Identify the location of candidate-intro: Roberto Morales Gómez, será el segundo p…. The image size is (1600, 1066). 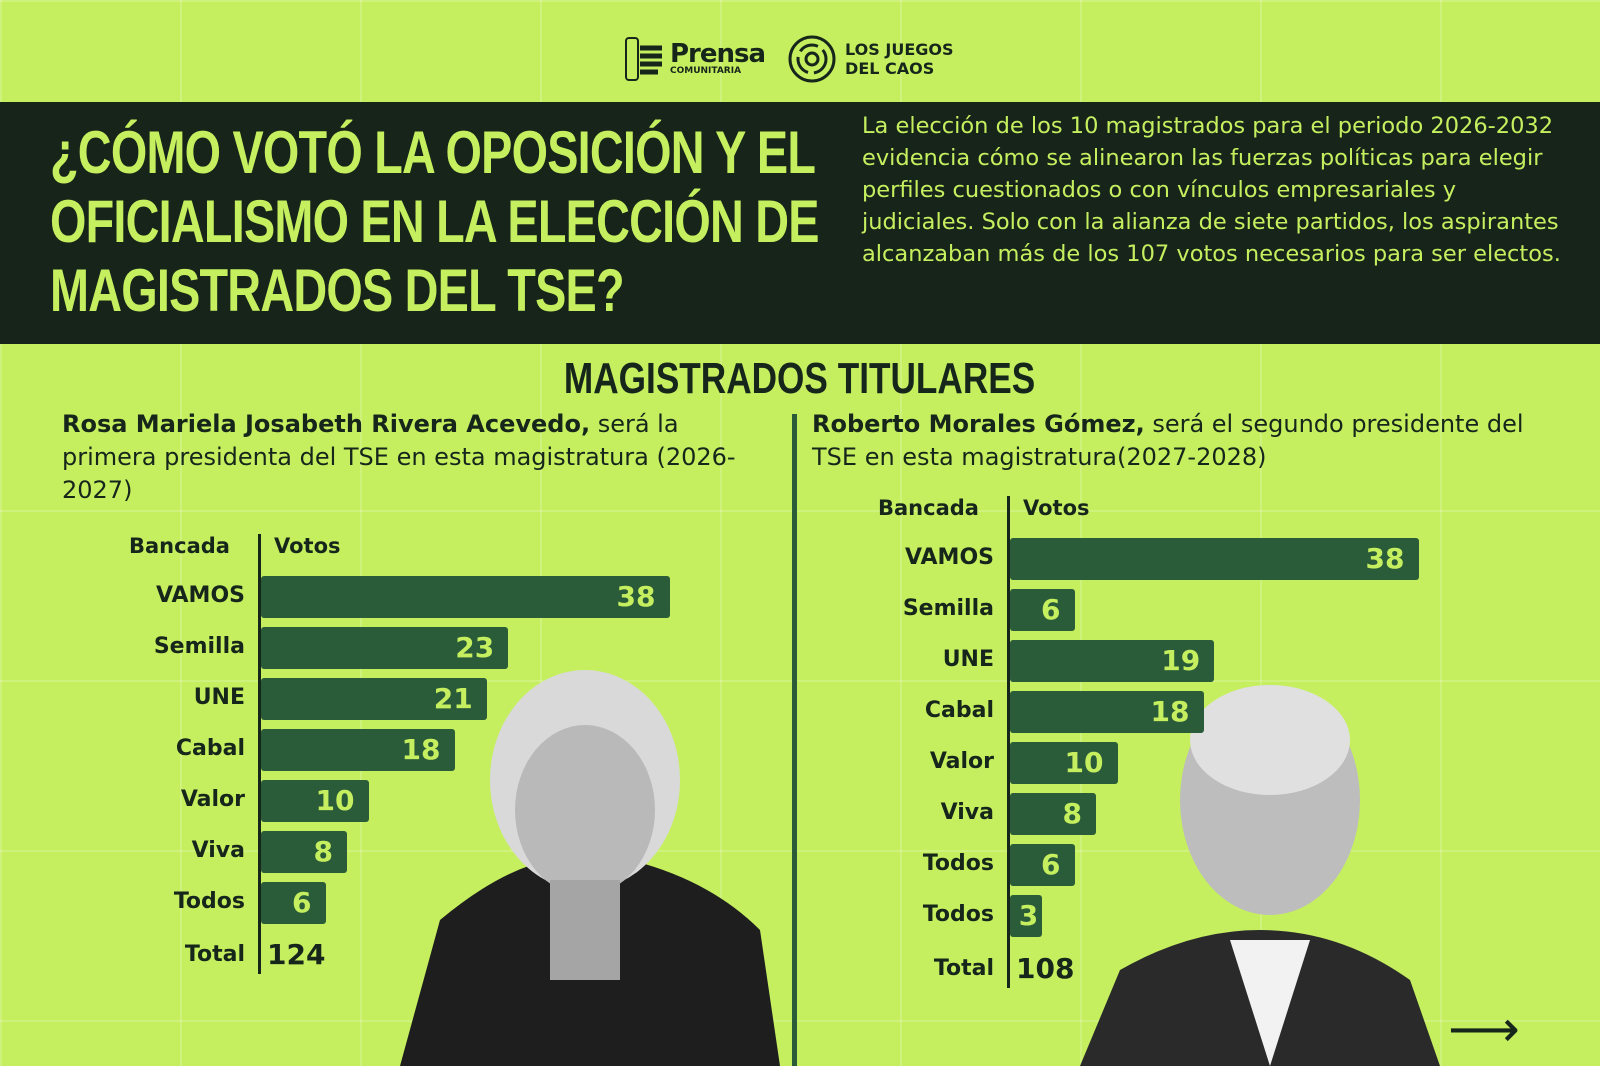
(1192, 441).